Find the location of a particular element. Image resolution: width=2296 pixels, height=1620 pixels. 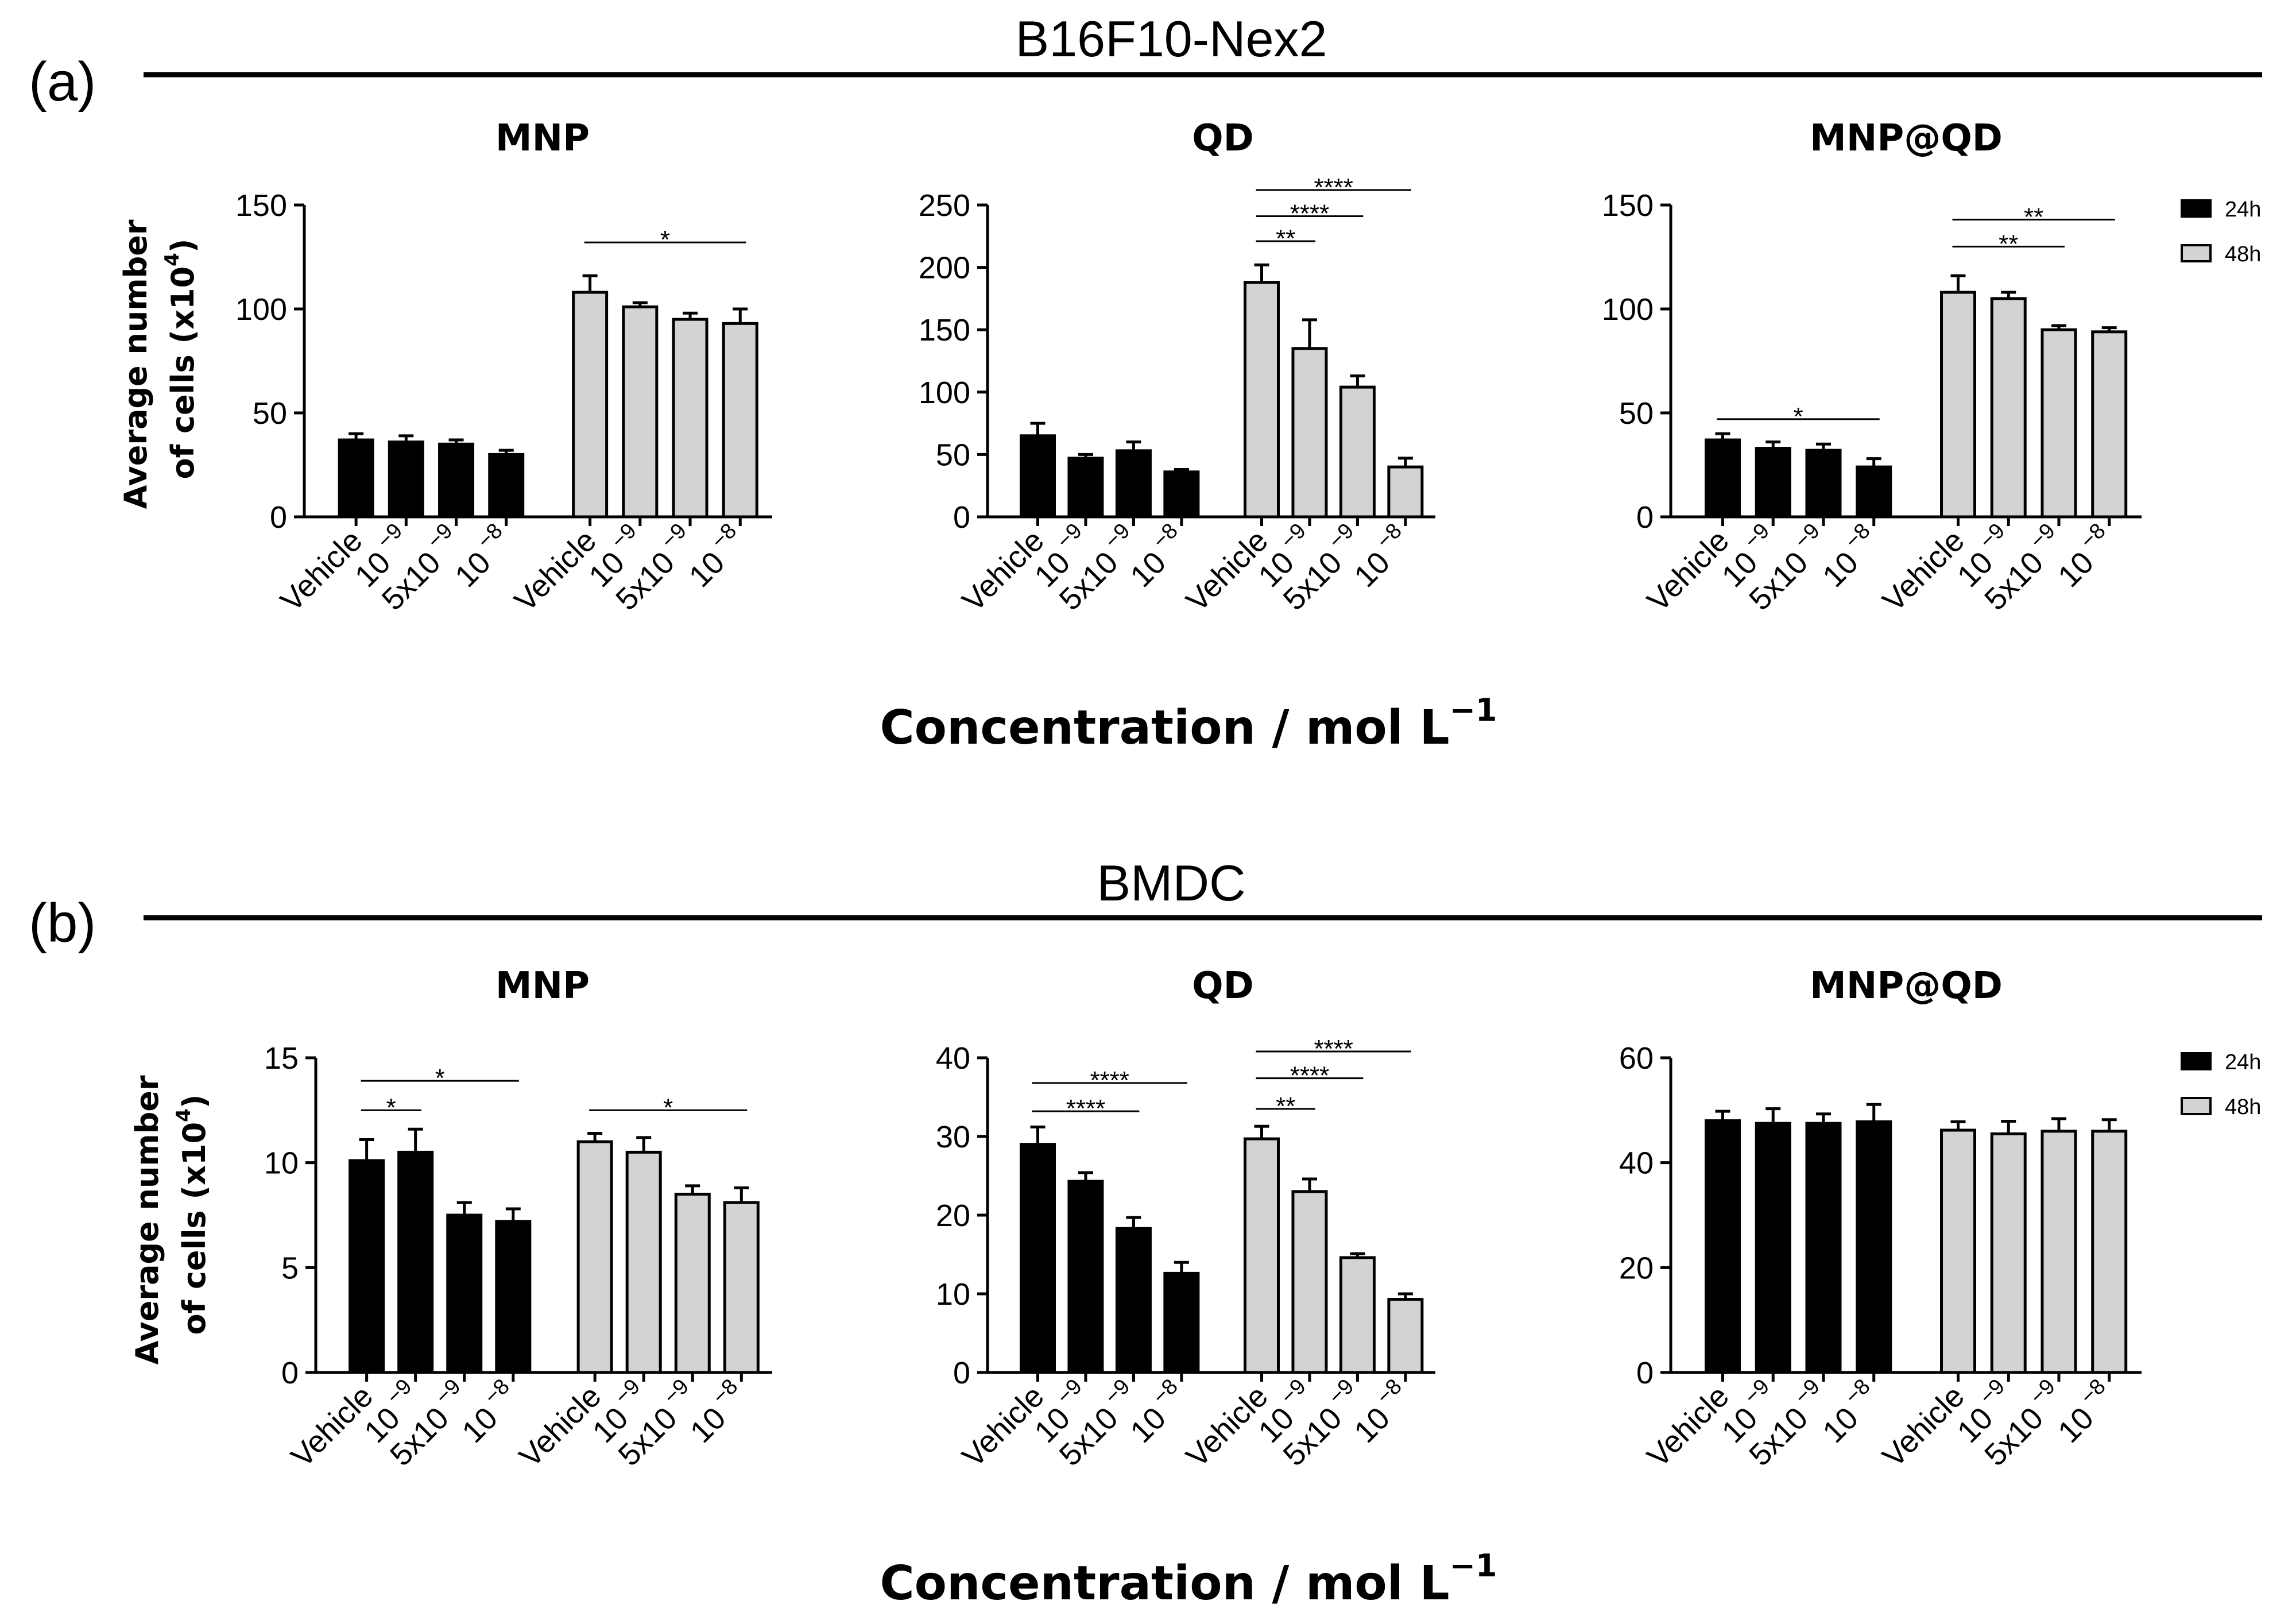

y-tick-label: 30 is located at coordinates (953, 1137).